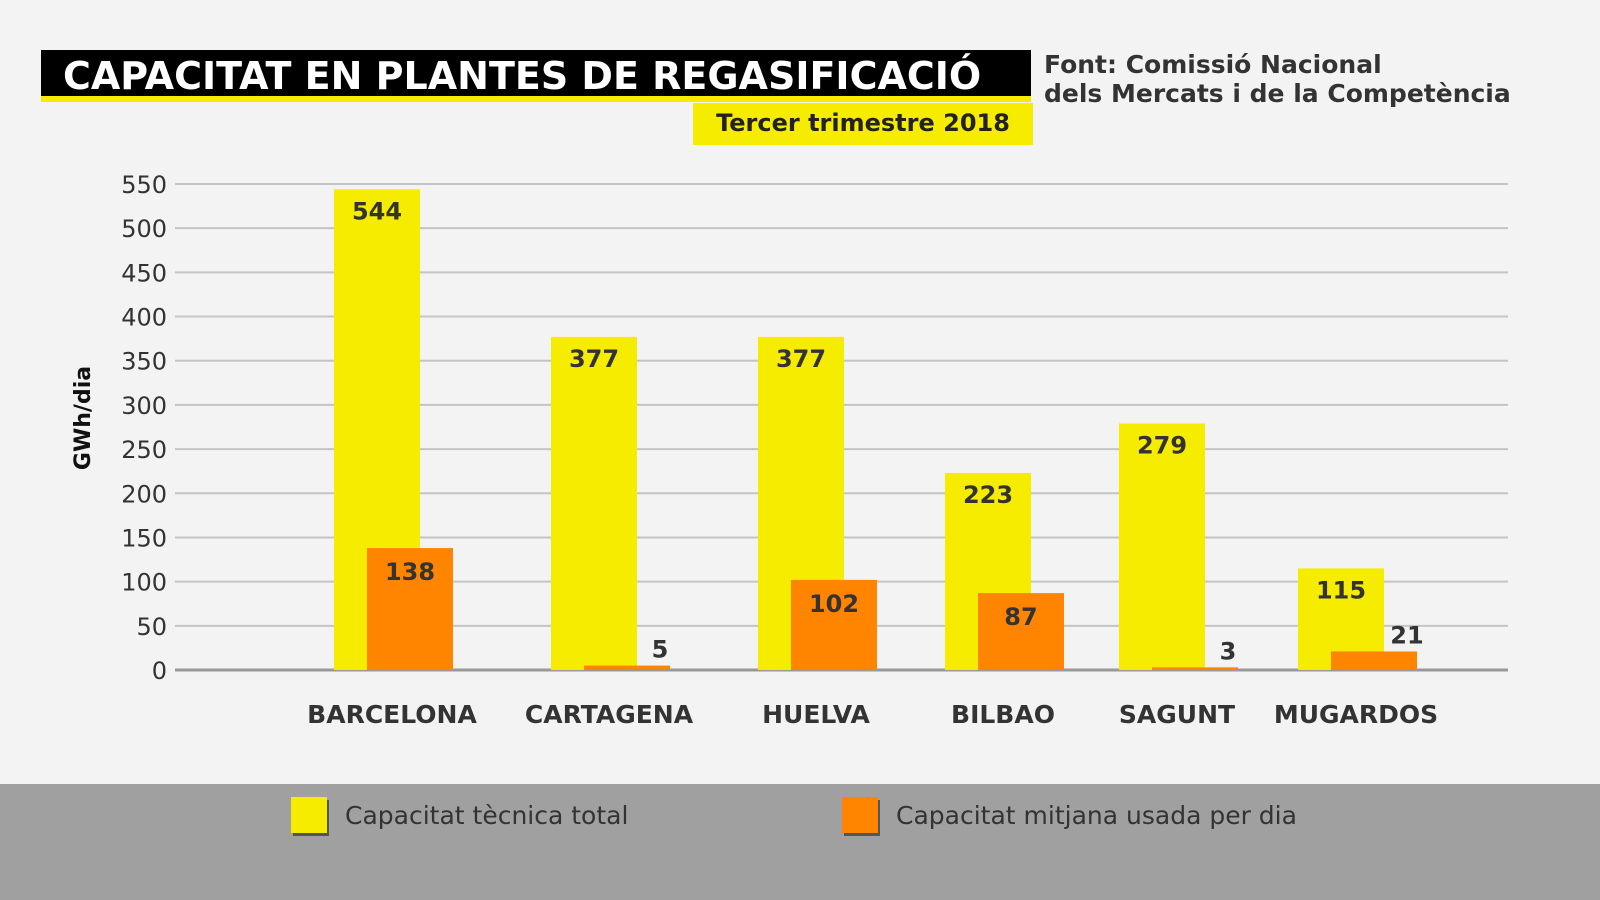 Image resolution: width=1600 pixels, height=900 pixels. I want to click on y-tick-label: 450, so click(144, 273).